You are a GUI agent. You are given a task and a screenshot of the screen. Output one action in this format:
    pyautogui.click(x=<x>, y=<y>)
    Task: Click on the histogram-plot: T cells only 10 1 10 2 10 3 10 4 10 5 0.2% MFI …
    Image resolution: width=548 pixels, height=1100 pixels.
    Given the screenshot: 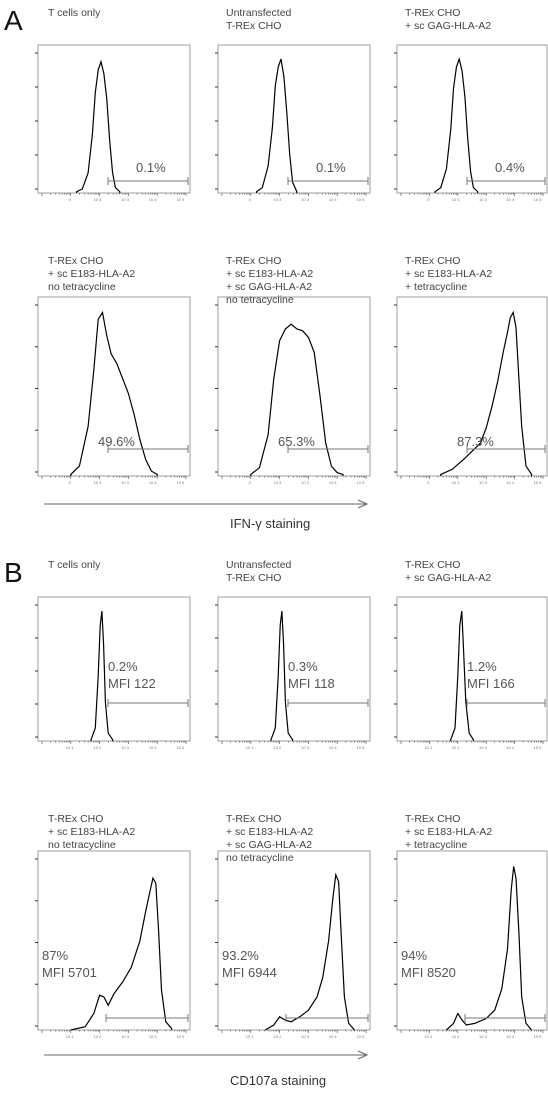 What is the action you would take?
    pyautogui.click(x=113, y=654)
    